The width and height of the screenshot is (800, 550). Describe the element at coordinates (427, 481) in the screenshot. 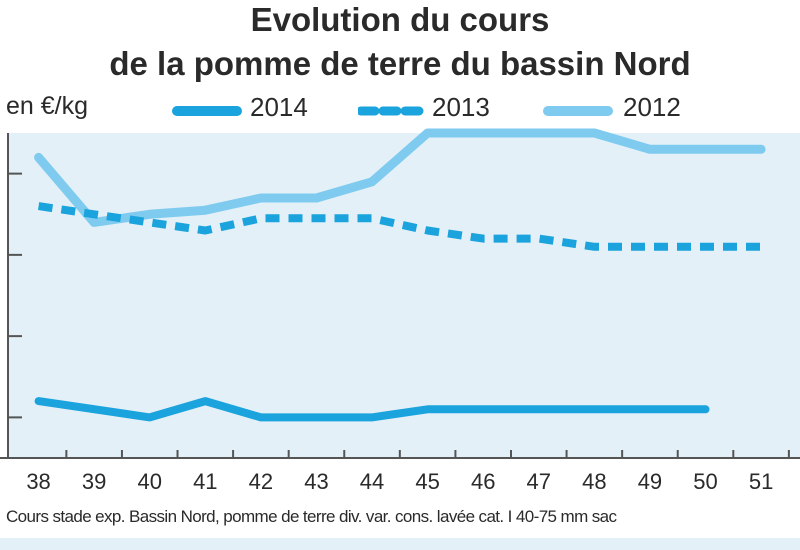

I see `x-tick-label-45: 45` at that location.